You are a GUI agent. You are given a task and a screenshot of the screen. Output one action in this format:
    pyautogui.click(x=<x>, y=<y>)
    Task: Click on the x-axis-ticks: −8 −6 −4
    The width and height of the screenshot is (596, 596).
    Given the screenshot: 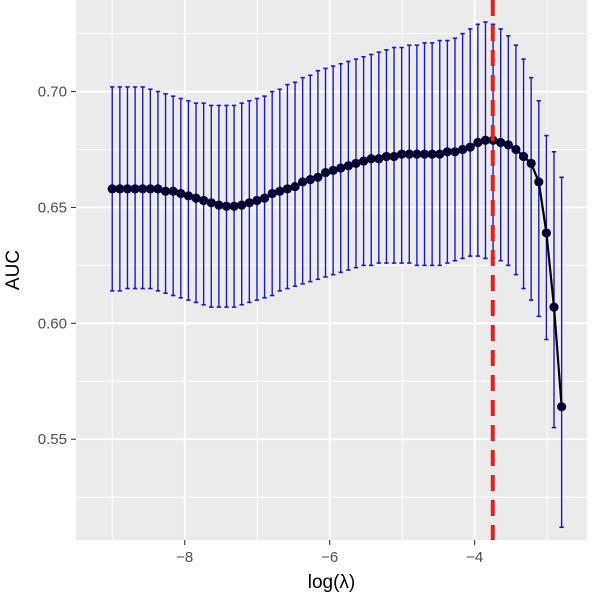 What is the action you would take?
    pyautogui.click(x=329, y=553)
    